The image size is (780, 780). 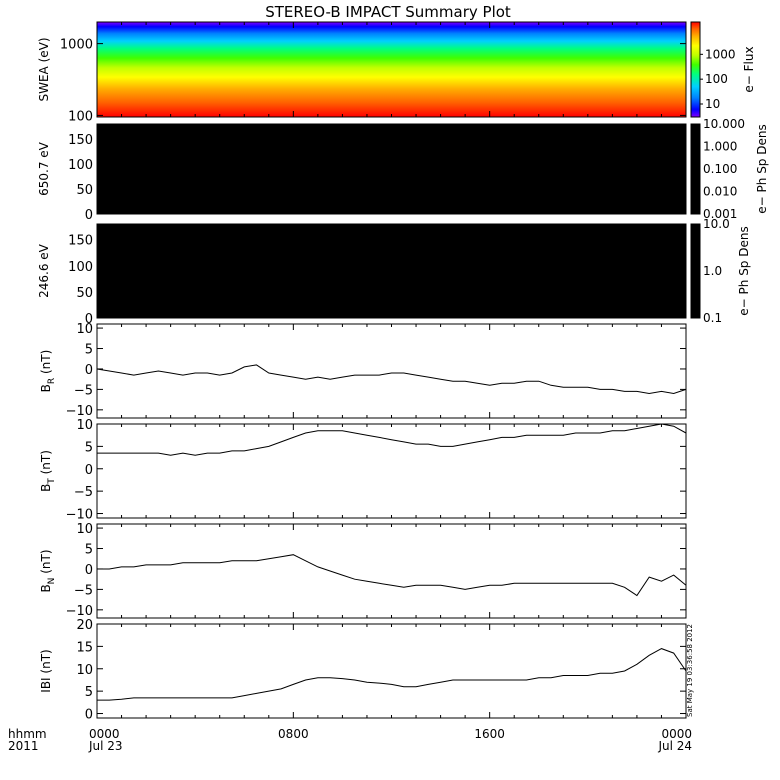 I want to click on panel-bn-ytick-label: −5, so click(x=83, y=590).